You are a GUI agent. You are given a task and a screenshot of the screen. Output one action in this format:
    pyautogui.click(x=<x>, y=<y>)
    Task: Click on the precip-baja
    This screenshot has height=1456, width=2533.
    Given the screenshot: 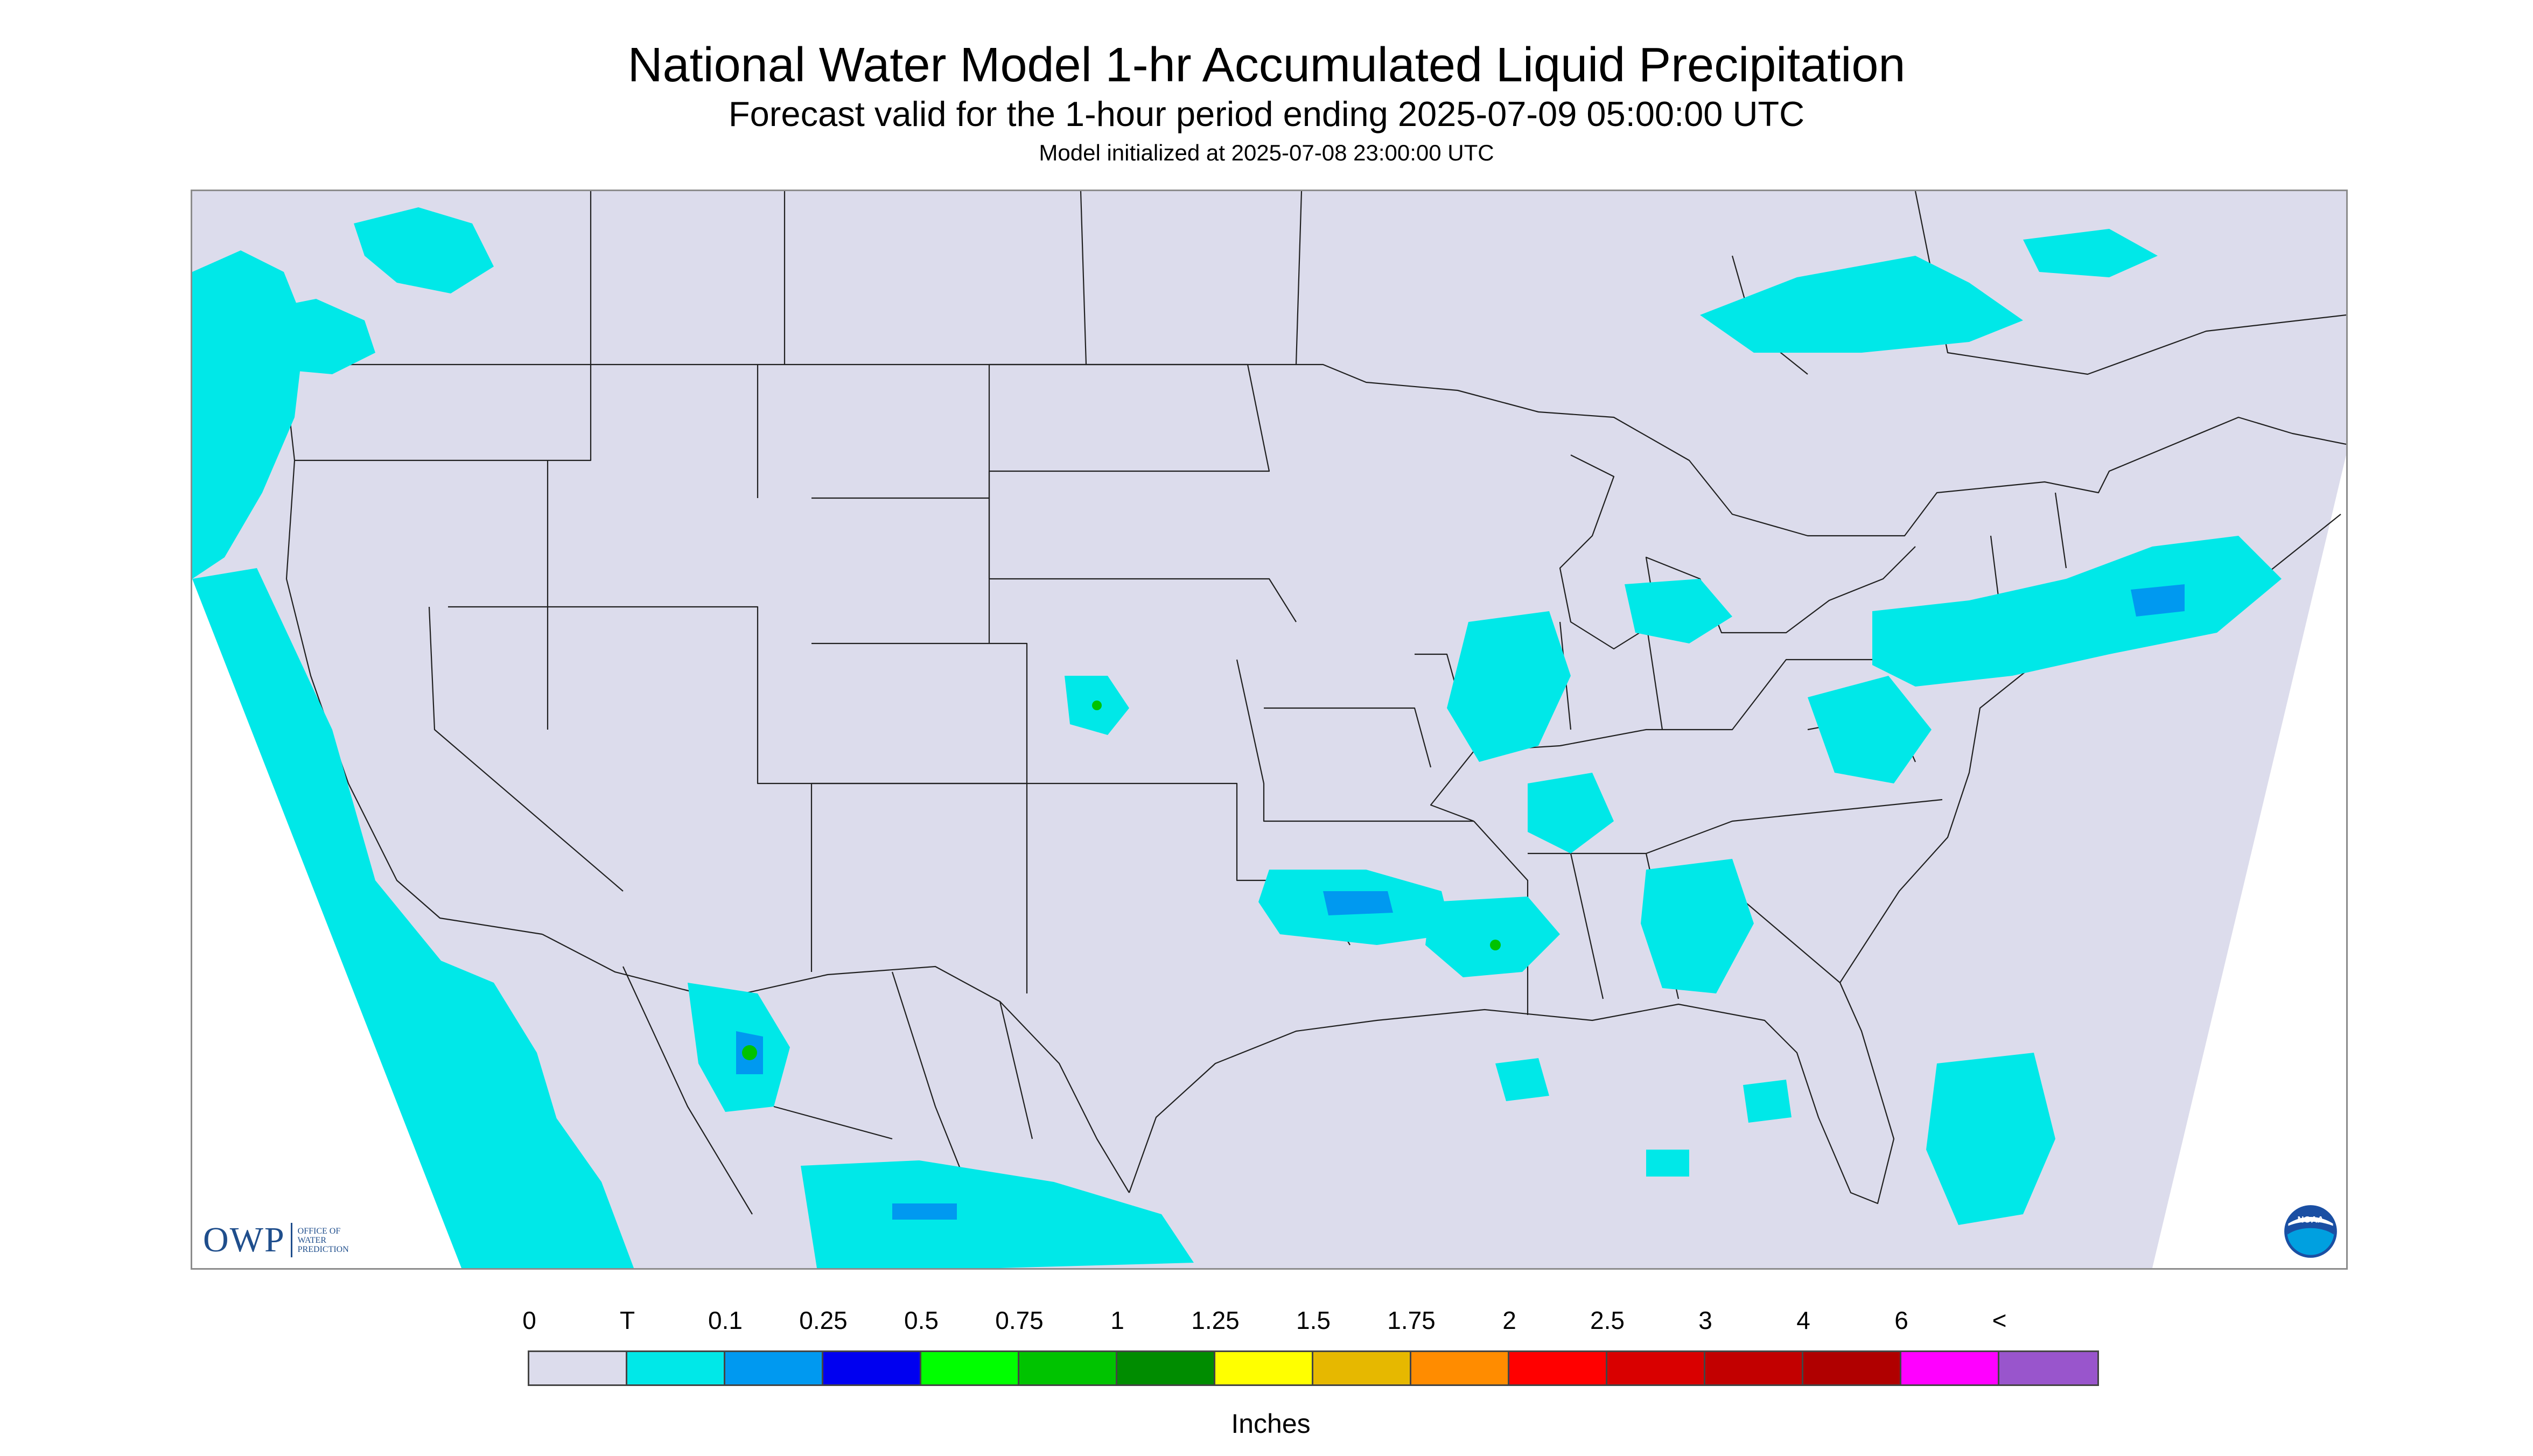 What is the action you would take?
    pyautogui.click(x=499, y=1079)
    